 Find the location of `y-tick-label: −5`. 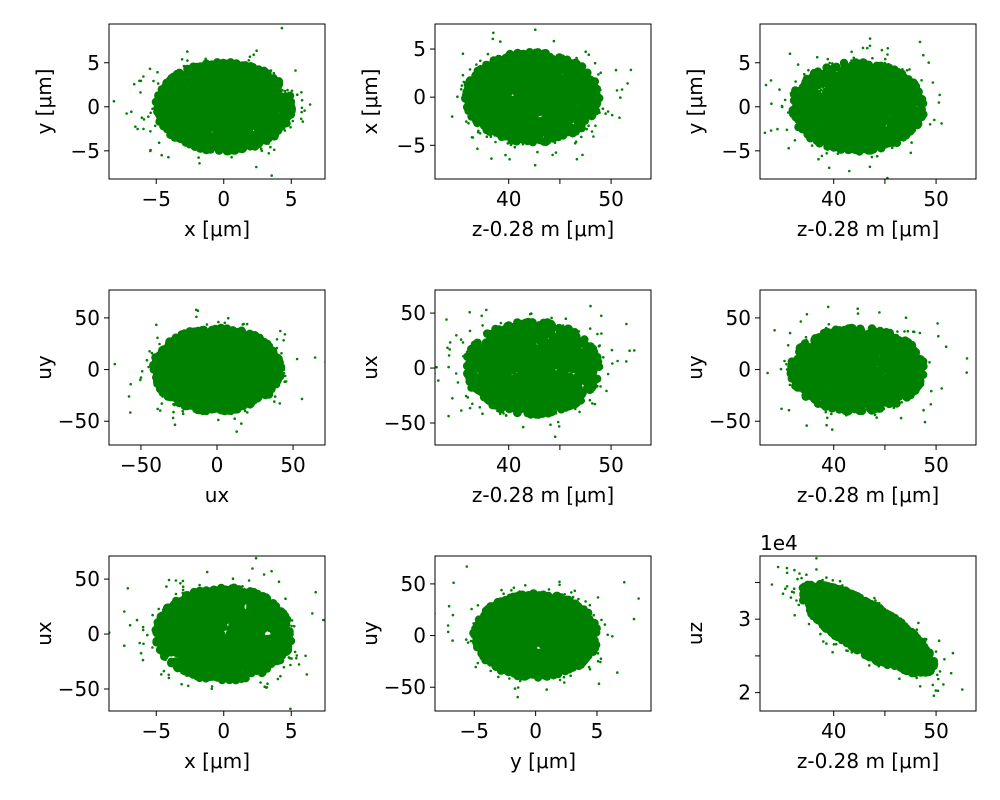

y-tick-label: −5 is located at coordinates (85, 151).